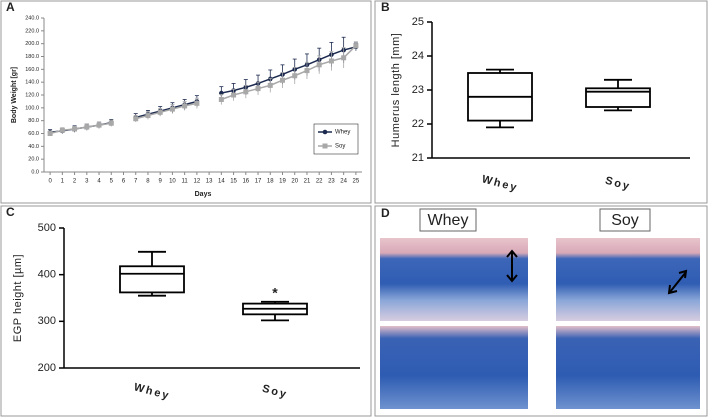 This screenshot has height=417, width=708. Describe the element at coordinates (99, 182) in the screenshot. I see `x-tick-label: 4` at that location.